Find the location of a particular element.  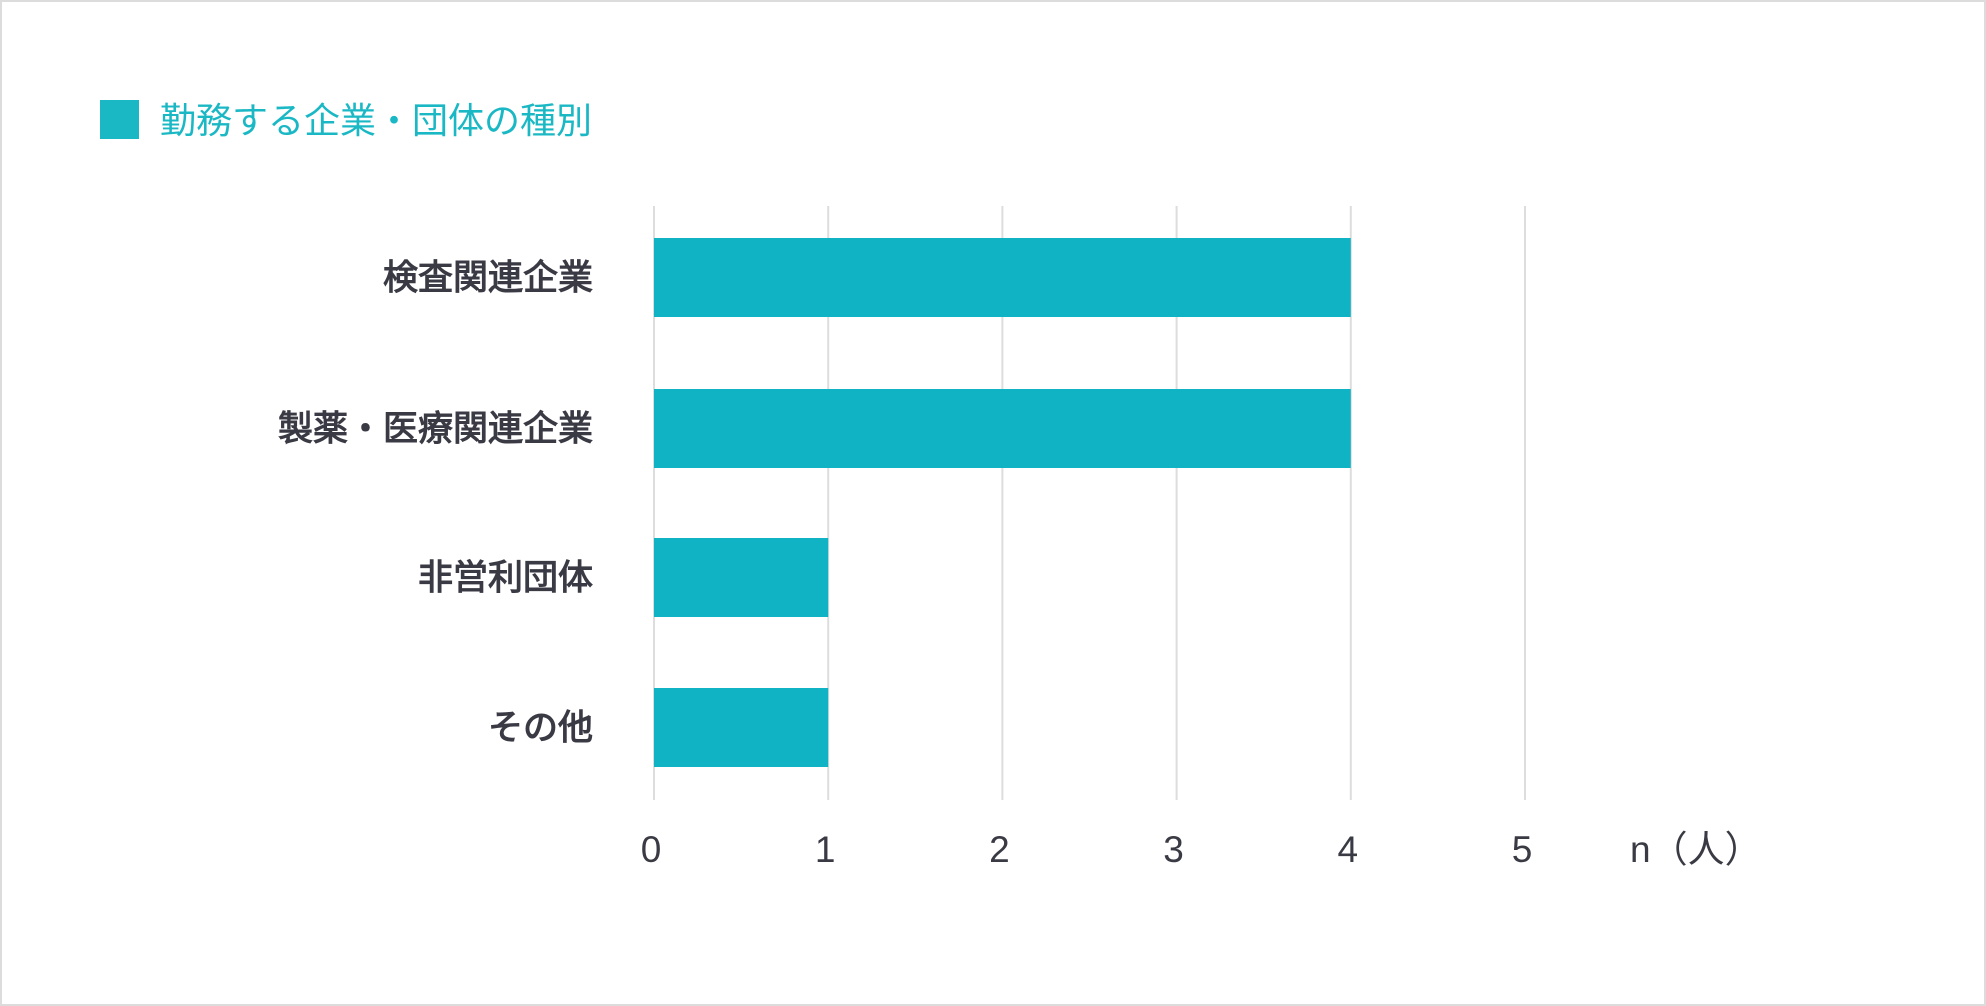

chart-title: 勤務する企業・団体の種別 is located at coordinates (376, 121).